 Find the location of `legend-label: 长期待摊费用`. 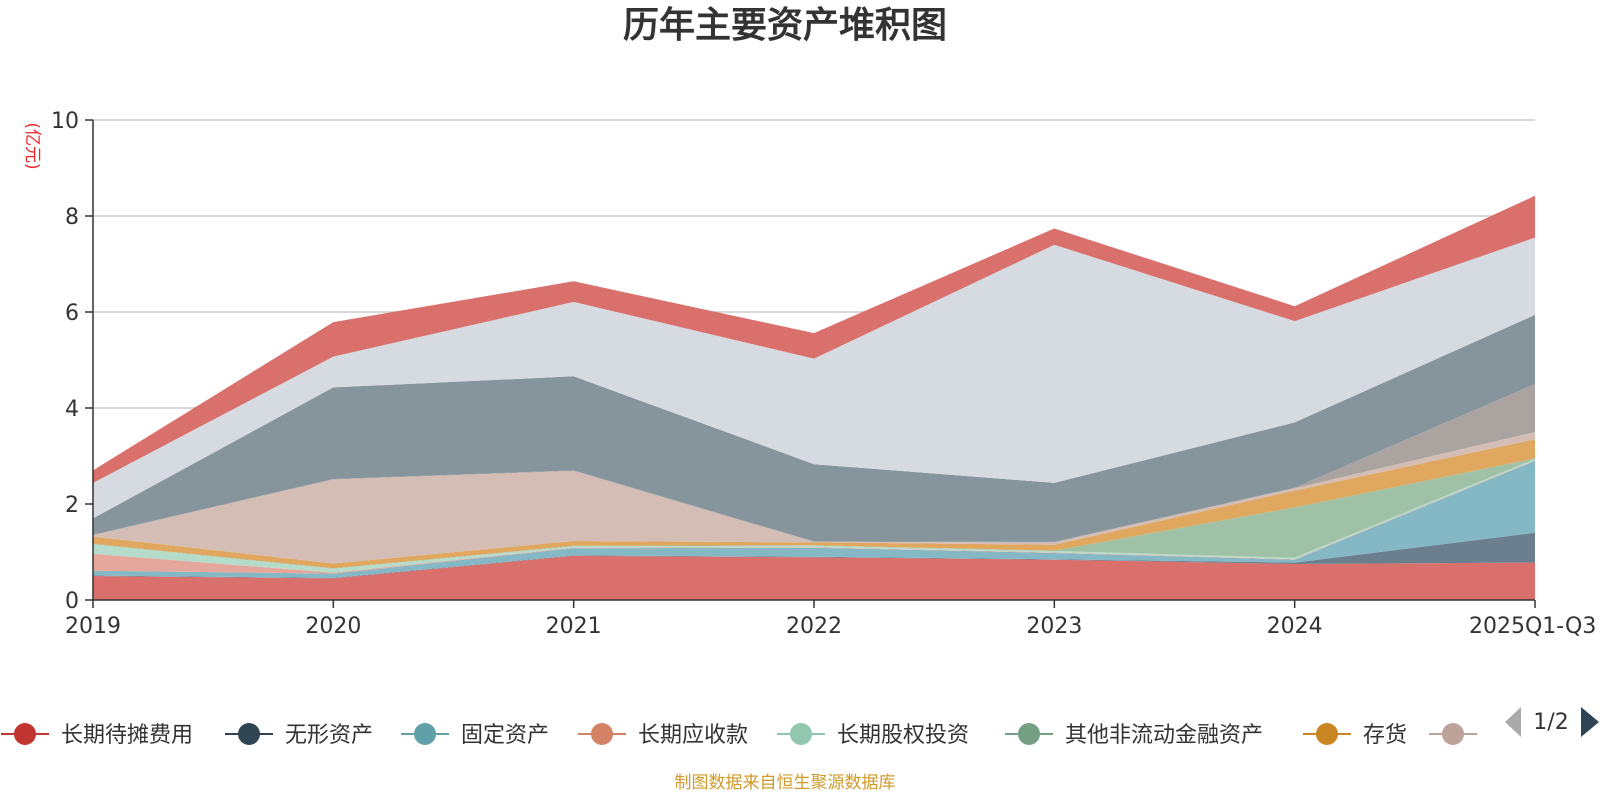

legend-label: 长期待摊费用 is located at coordinates (127, 735).